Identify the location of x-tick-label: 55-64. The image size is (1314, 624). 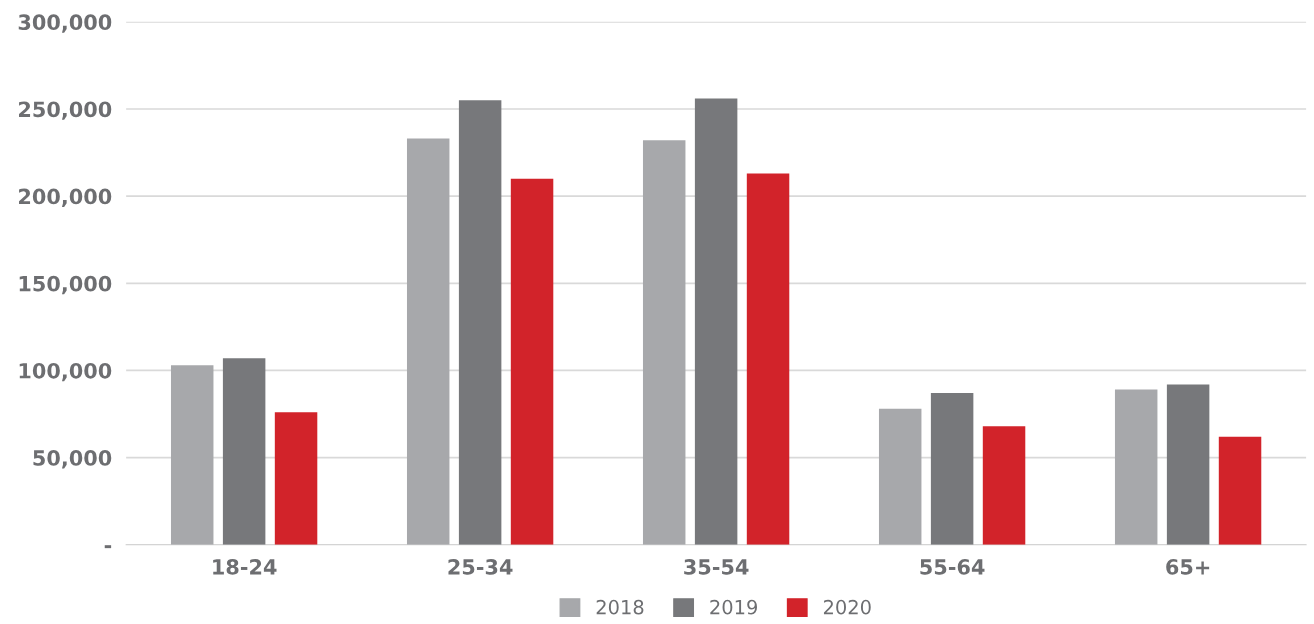
(952, 567).